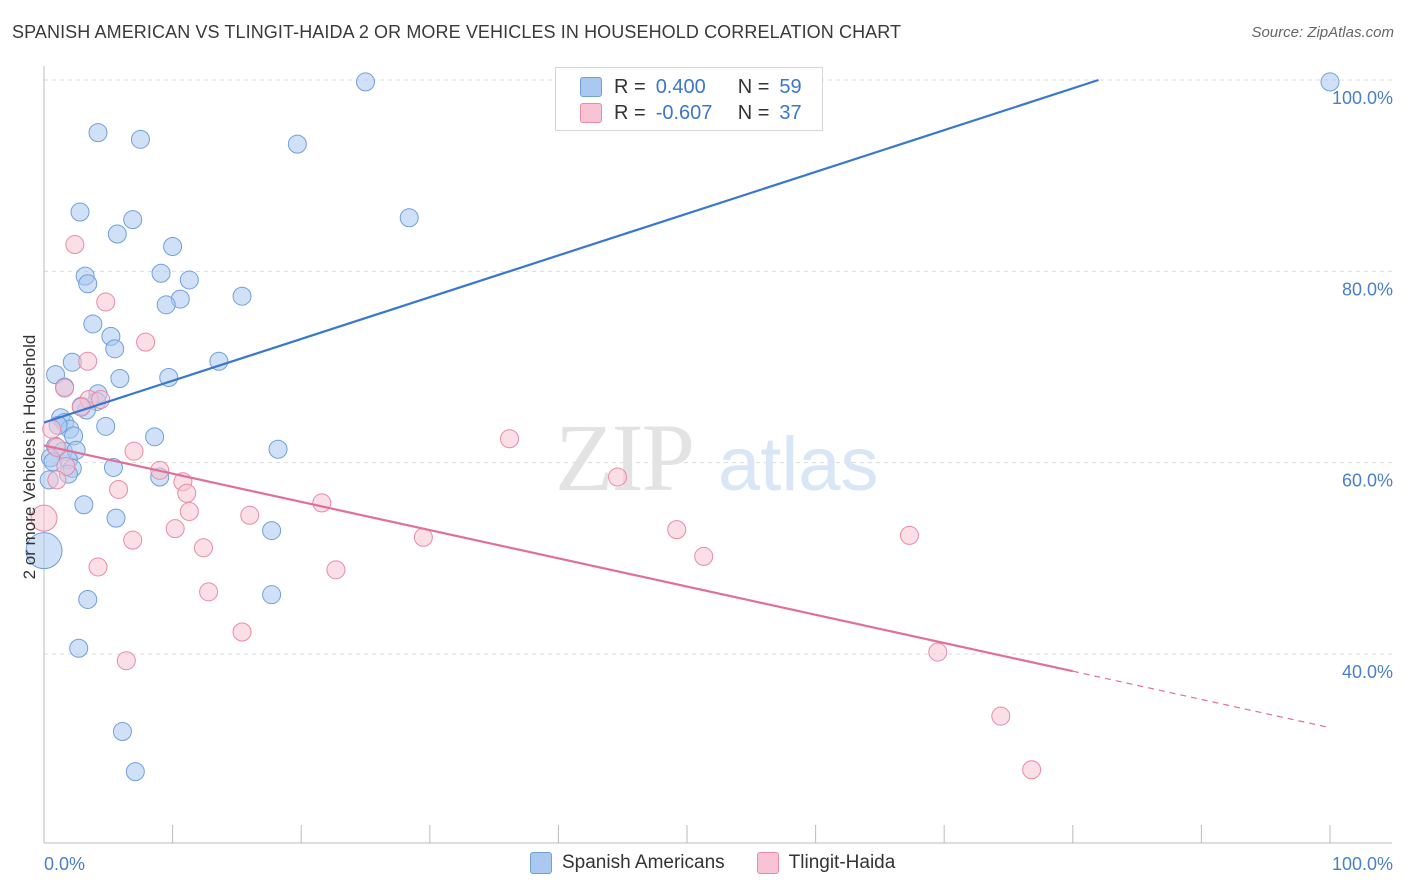  What do you see at coordinates (64, 864) in the screenshot?
I see `x-tick-label: 0.0%` at bounding box center [64, 864].